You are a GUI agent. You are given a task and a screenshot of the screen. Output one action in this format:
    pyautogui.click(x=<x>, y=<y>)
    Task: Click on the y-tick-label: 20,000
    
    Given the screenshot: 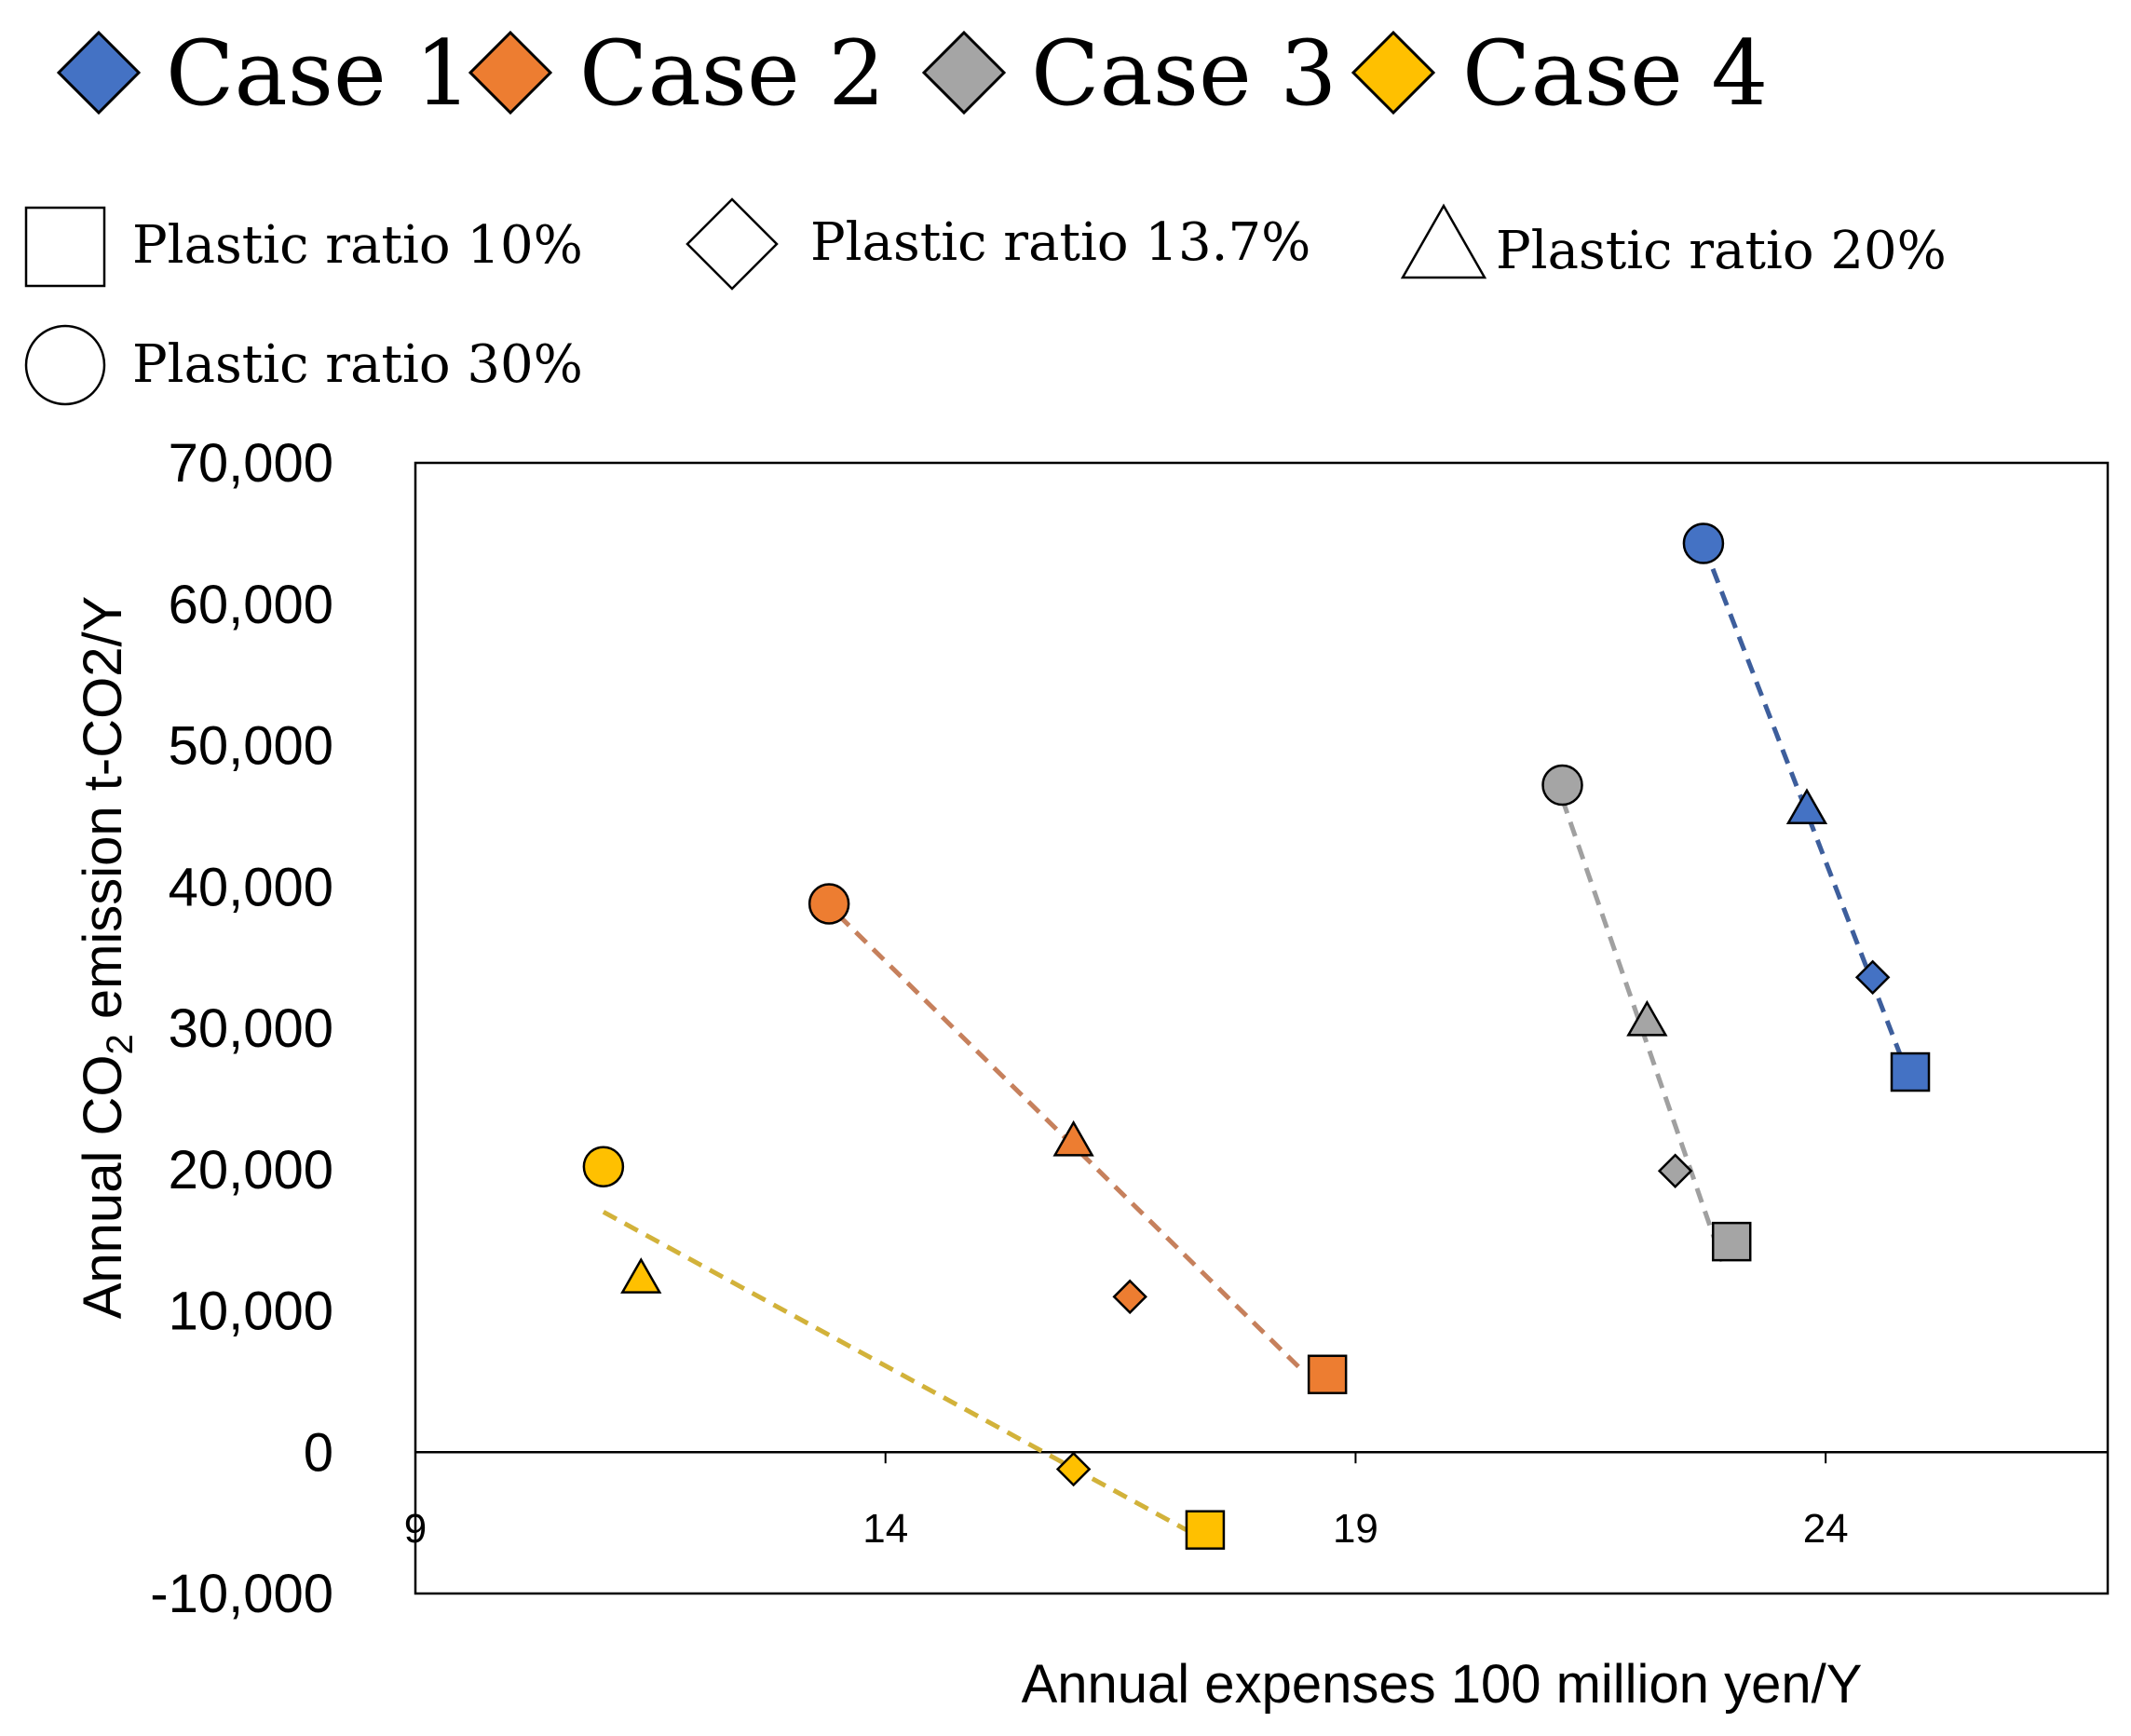 What is the action you would take?
    pyautogui.click(x=251, y=1170)
    